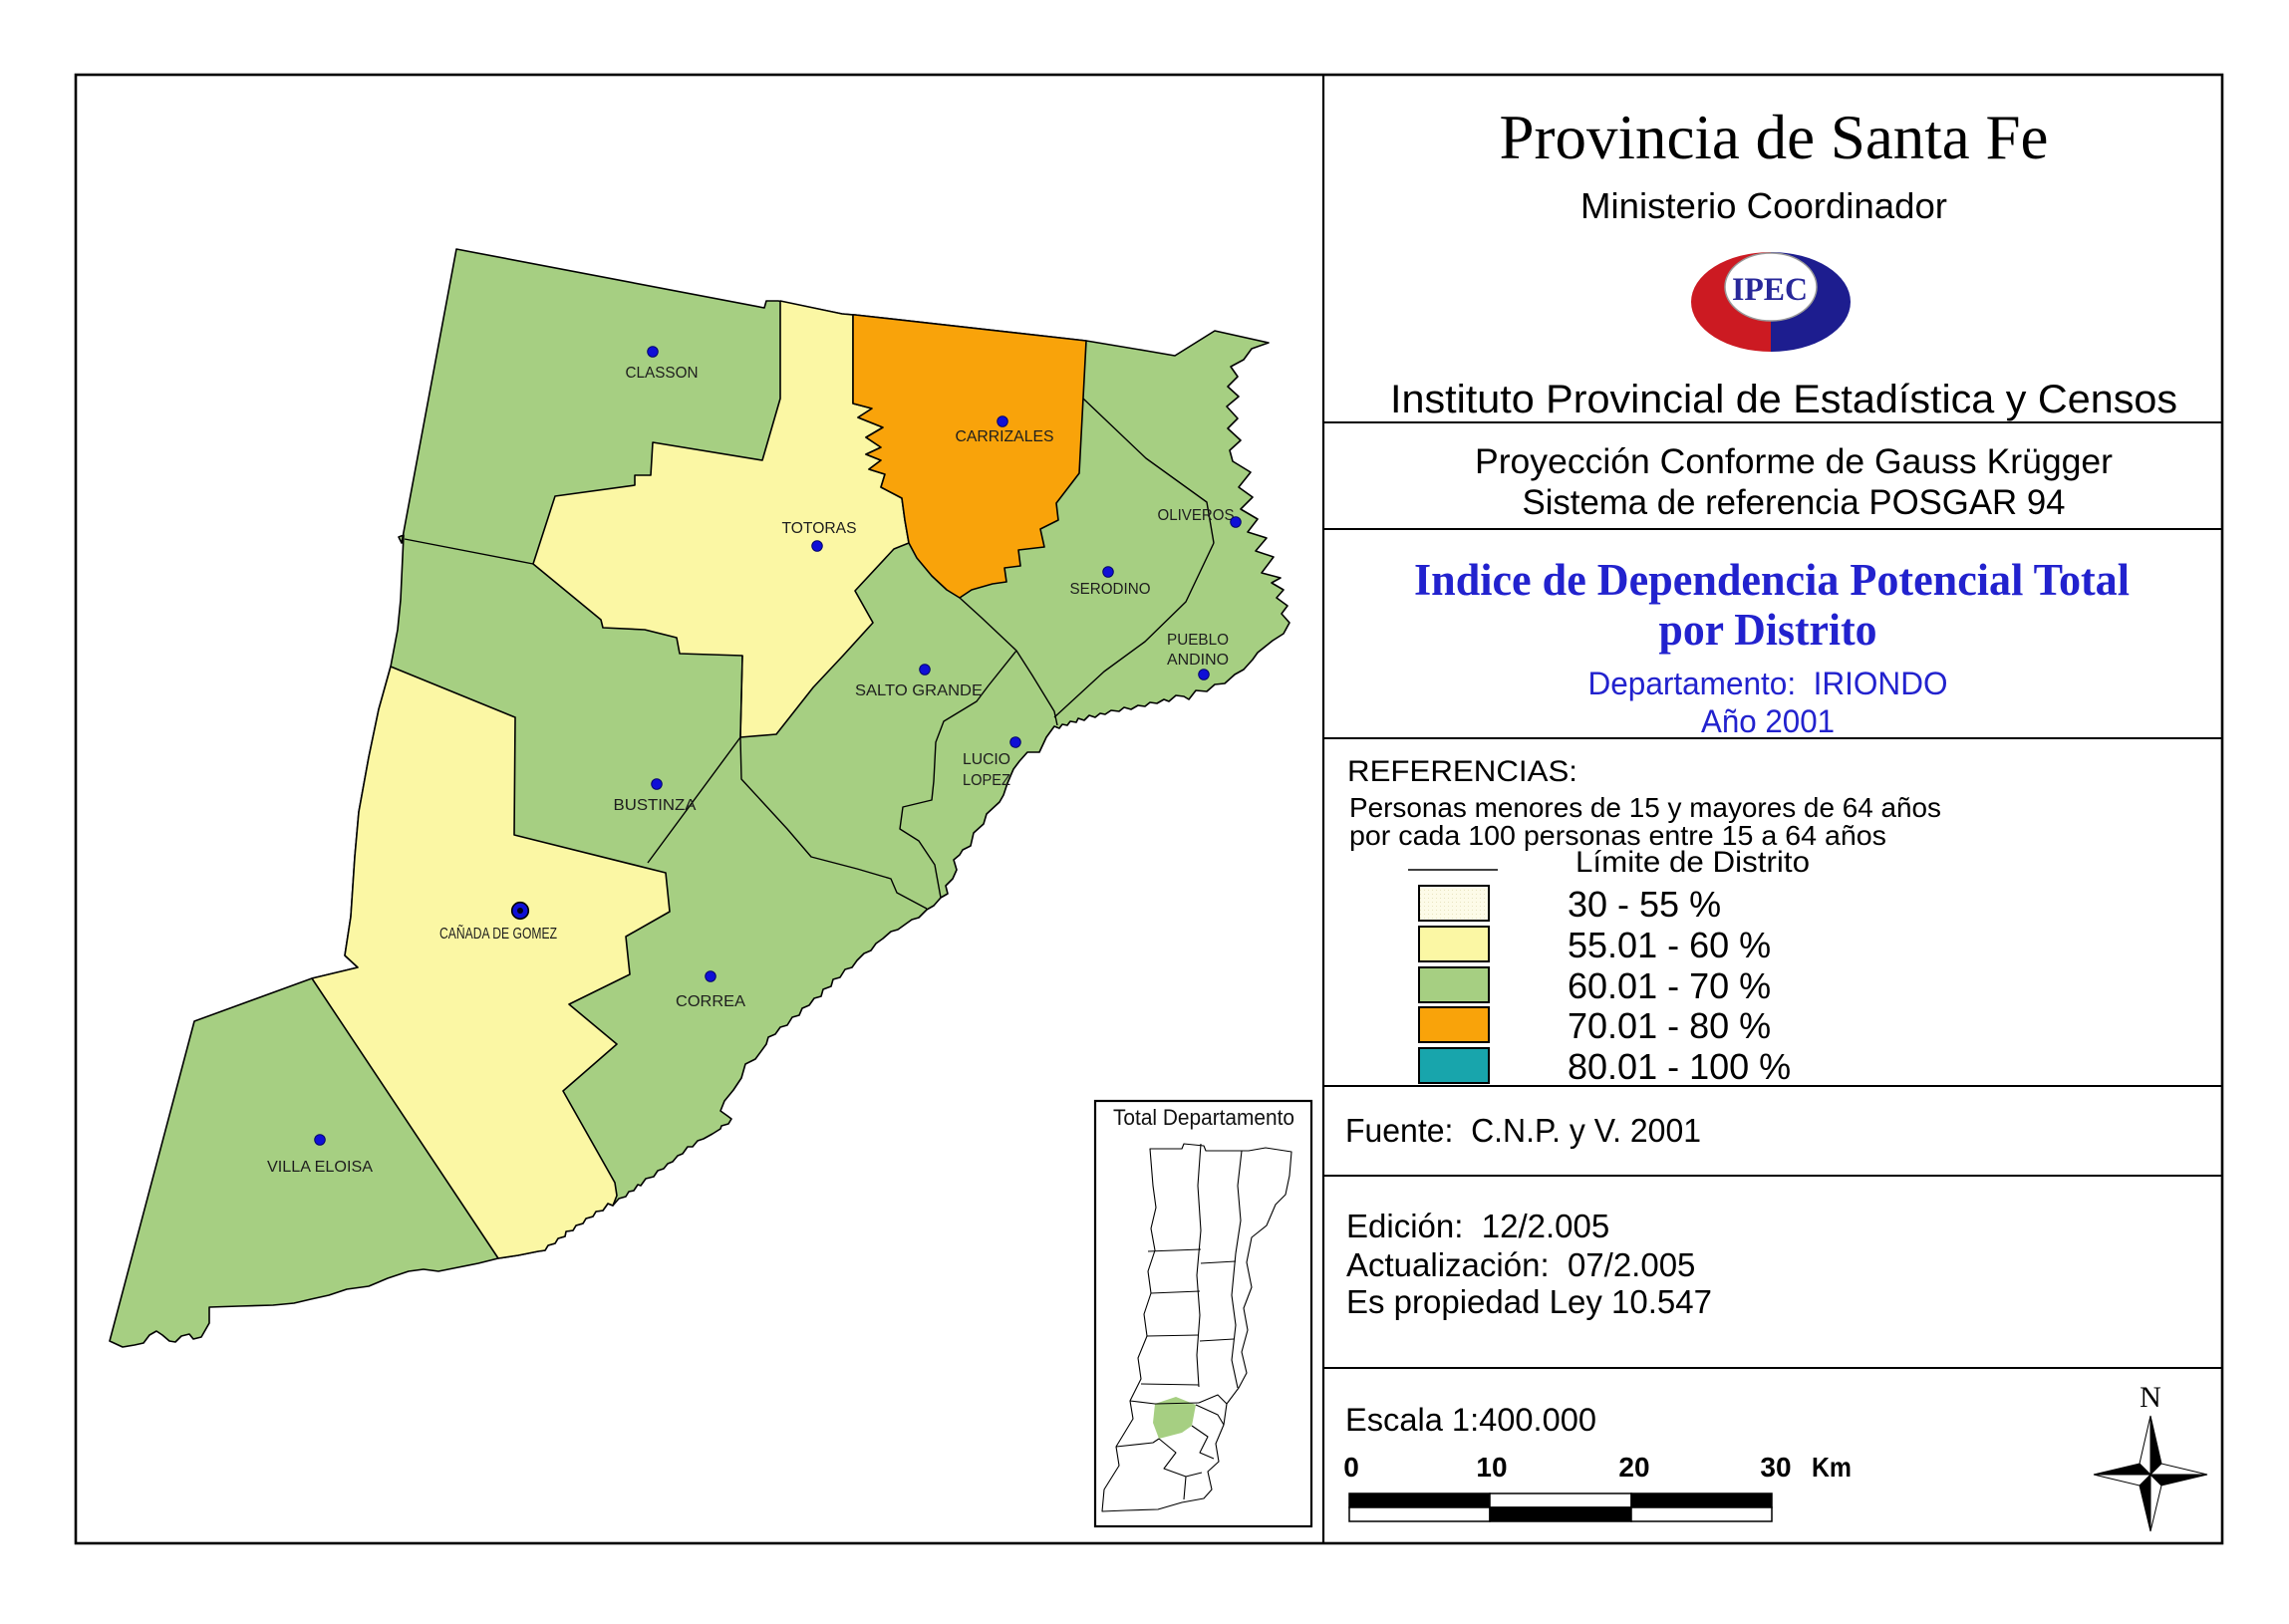  Describe the element at coordinates (1770, 290) in the screenshot. I see `svg-text: IPEC` at that location.